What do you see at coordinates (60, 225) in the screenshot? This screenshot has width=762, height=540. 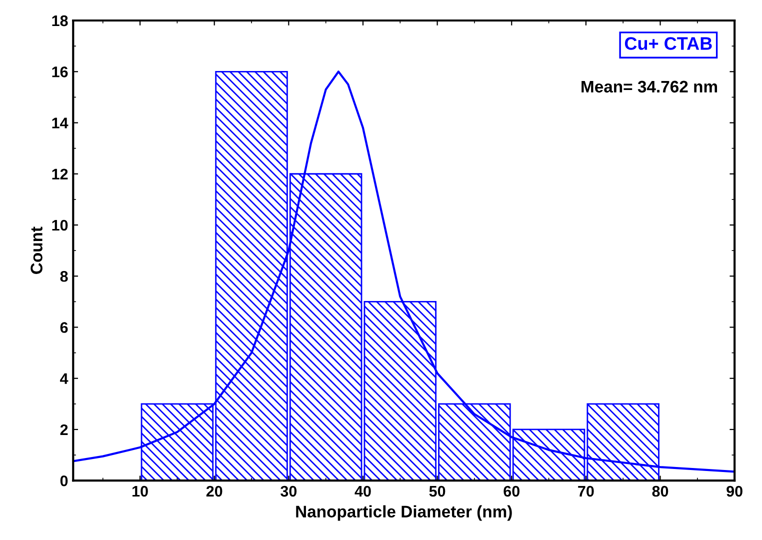 I see `y-tick-label: 10` at bounding box center [60, 225].